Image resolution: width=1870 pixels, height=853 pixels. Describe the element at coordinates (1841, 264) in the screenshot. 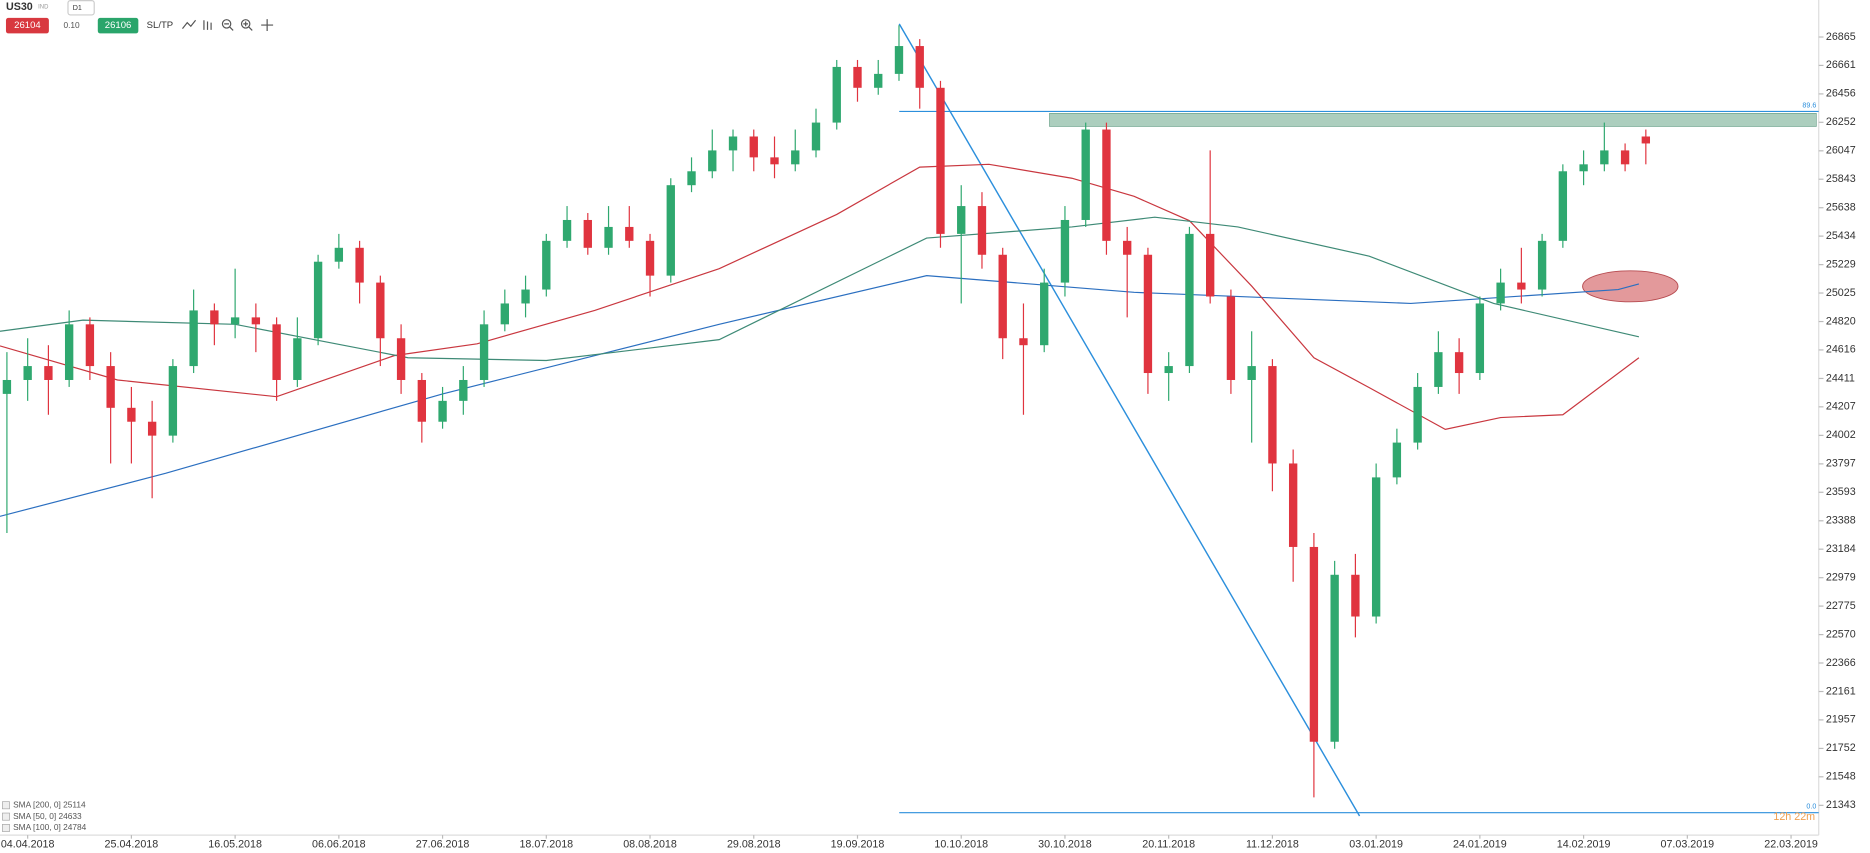

I see `y-tick-label: 25229` at that location.